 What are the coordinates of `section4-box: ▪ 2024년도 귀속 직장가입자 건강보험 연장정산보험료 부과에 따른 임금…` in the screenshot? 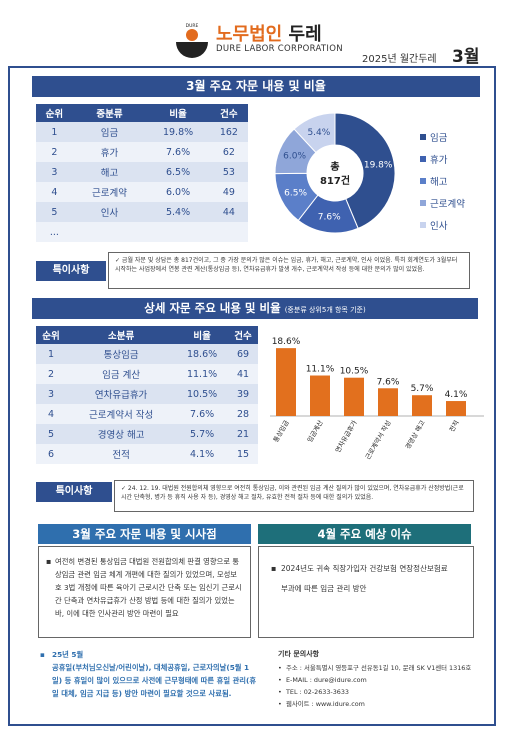 It's located at (366, 592).